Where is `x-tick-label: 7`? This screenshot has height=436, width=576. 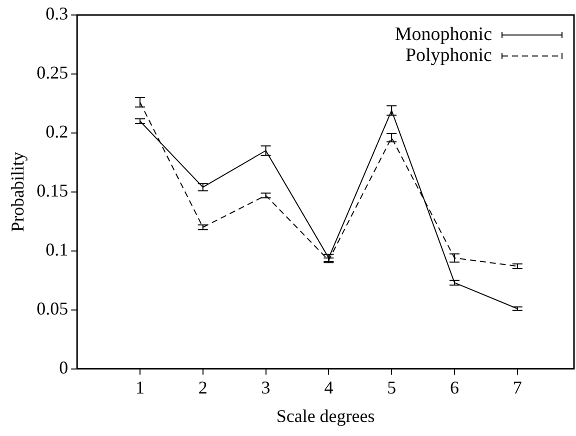 x-tick-label: 7 is located at coordinates (517, 387).